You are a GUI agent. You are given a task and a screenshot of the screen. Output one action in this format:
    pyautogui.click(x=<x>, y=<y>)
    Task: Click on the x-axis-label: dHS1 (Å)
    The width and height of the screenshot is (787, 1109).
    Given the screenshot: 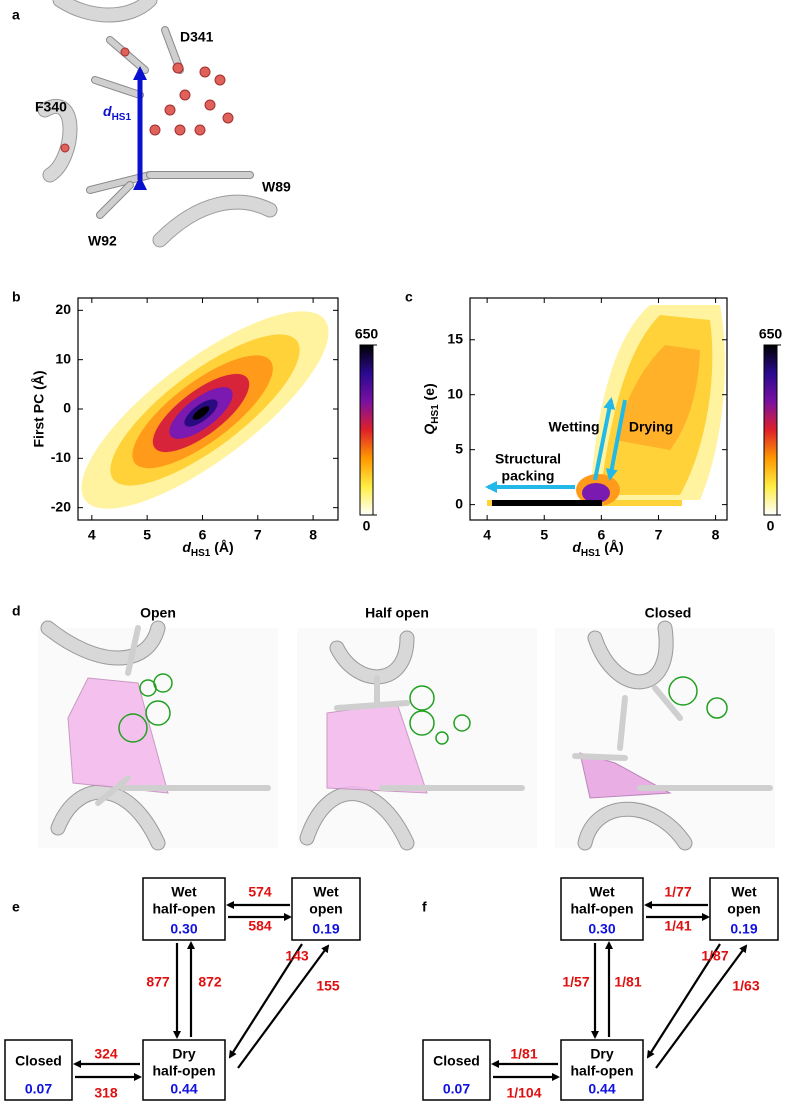 What is the action you would take?
    pyautogui.click(x=597, y=549)
    